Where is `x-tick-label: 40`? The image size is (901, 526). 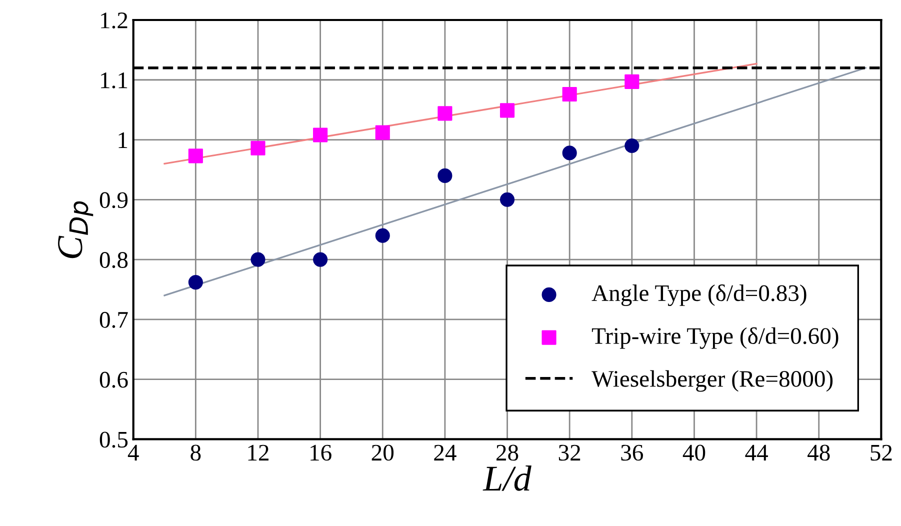
x-tick-label: 40 is located at coordinates (694, 452).